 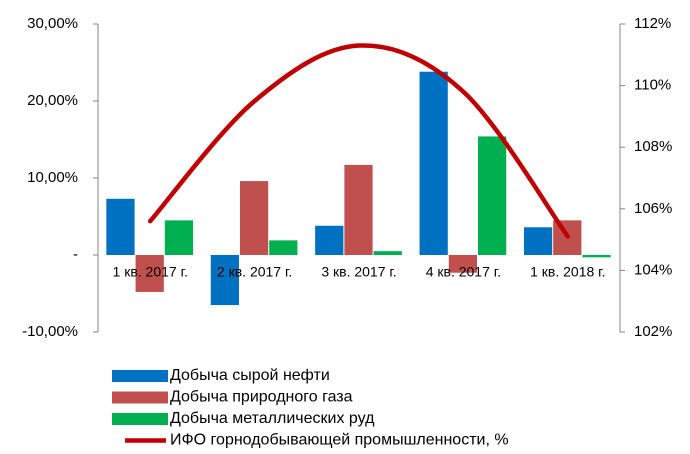 I want to click on legend-label: ИФО горнодобывающей промышленности, %, so click(x=339, y=440).